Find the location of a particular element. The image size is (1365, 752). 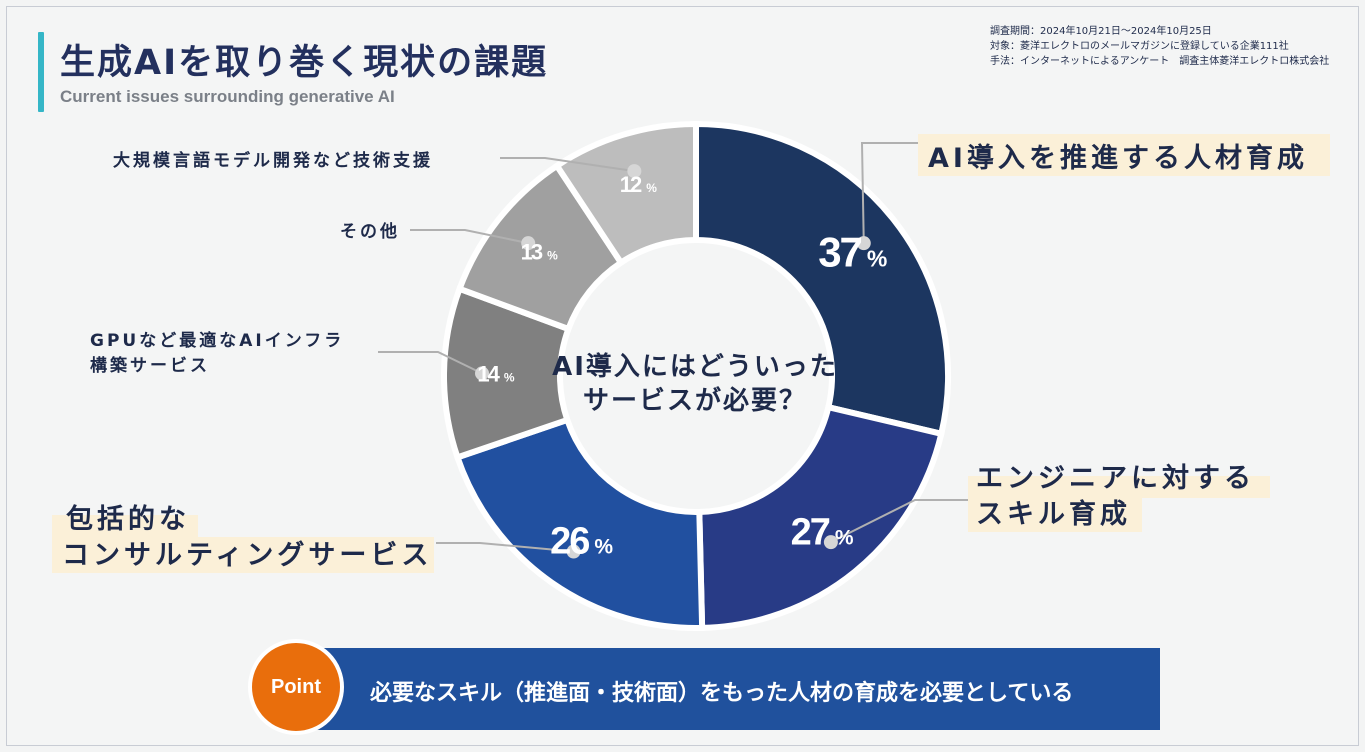

slice-value-label: 27% is located at coordinates (822, 533).